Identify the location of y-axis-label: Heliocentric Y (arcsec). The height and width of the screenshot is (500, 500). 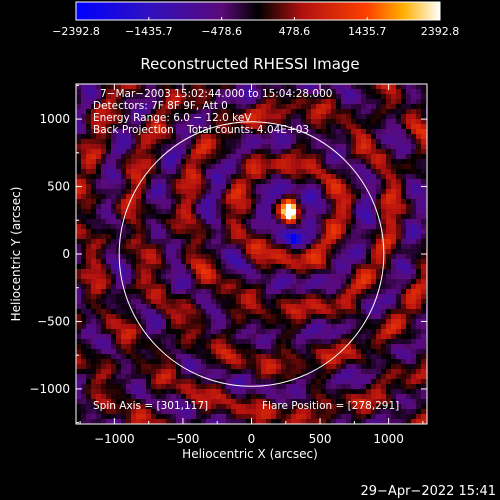
(16, 254).